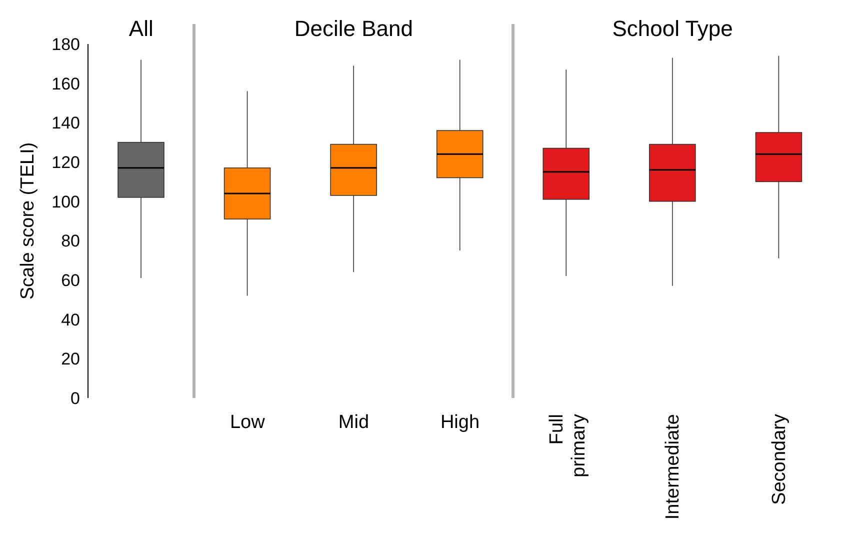  What do you see at coordinates (70, 241) in the screenshot?
I see `y-tick-label: 80` at bounding box center [70, 241].